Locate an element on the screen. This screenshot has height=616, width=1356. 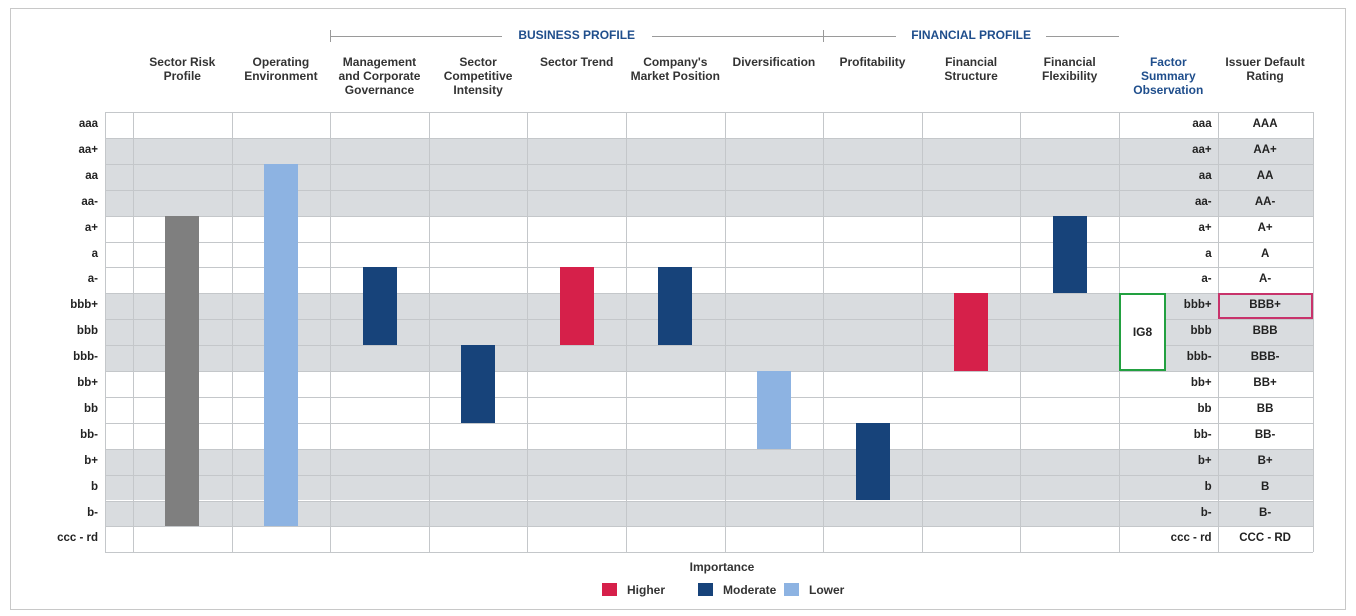
row-label: bb+ is located at coordinates (87, 383).